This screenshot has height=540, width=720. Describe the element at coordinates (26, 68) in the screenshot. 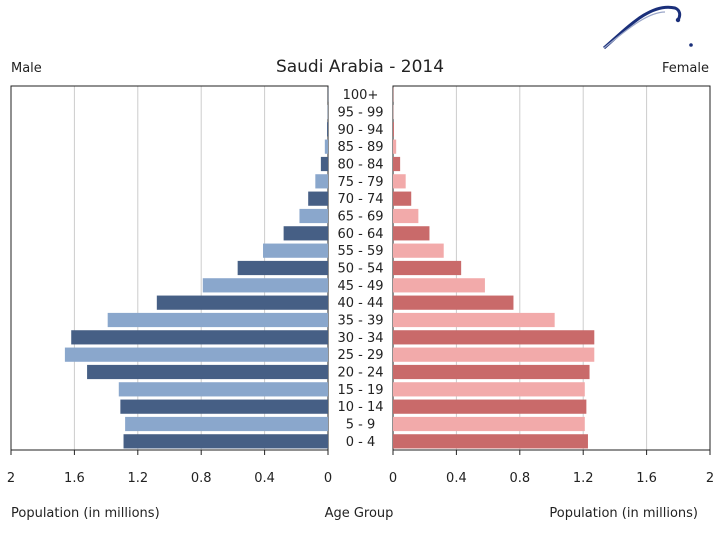

I see `male-label: Male` at that location.